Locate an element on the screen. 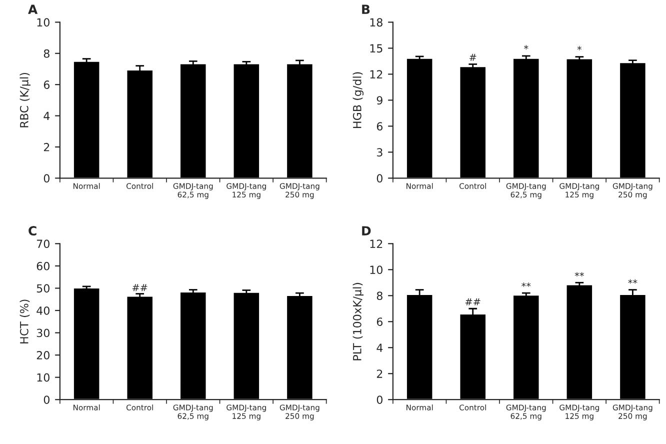  y-tick-label: 18 is located at coordinates (376, 22).